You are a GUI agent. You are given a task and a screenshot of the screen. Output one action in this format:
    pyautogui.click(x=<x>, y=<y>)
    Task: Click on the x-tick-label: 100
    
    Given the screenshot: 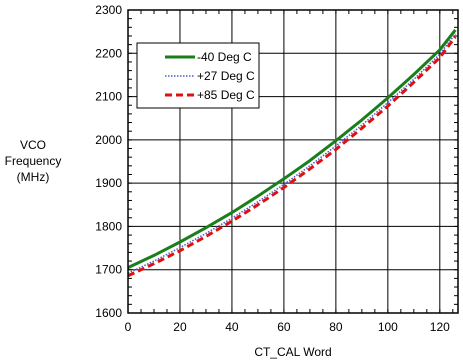 What is the action you would take?
    pyautogui.click(x=388, y=327)
    